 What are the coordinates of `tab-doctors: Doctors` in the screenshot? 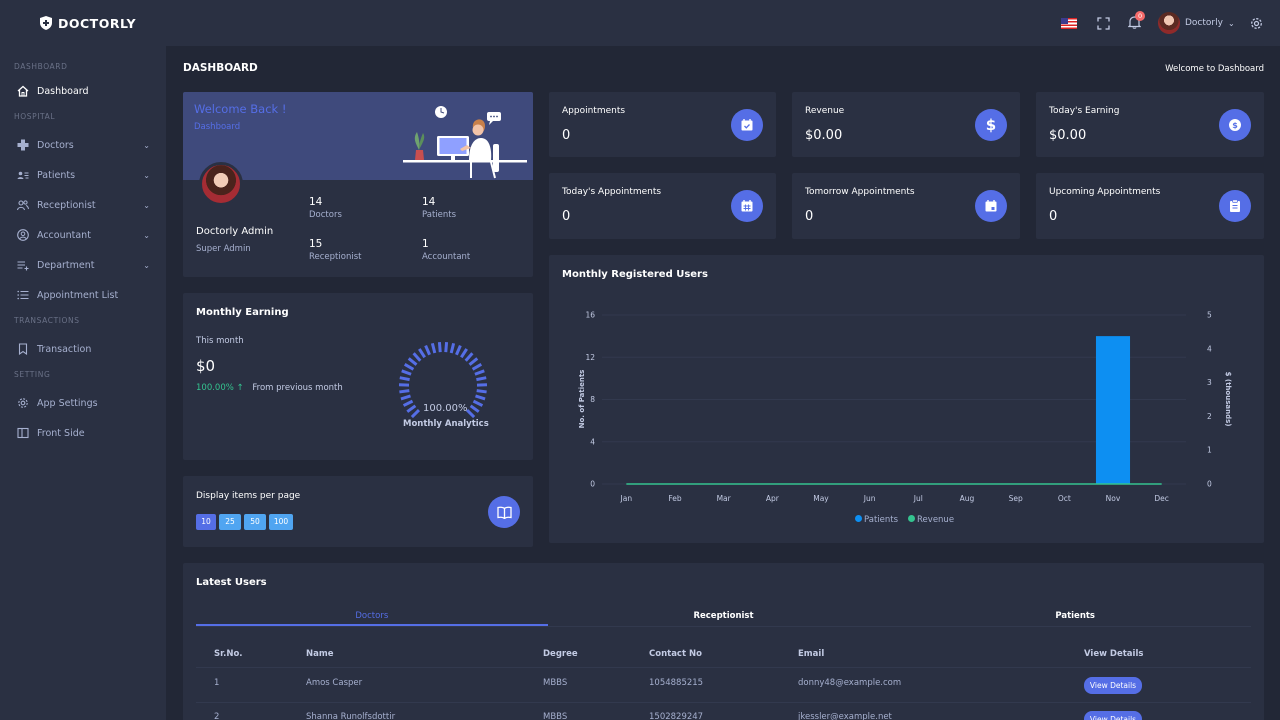 It's located at (372, 615).